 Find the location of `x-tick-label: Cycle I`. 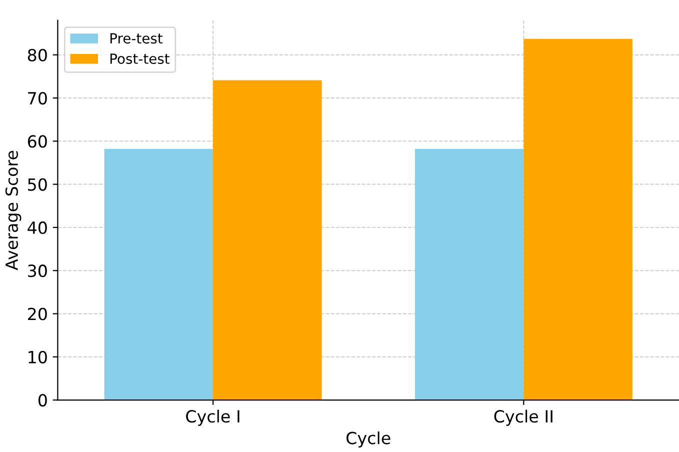

x-tick-label: Cycle I is located at coordinates (213, 418).